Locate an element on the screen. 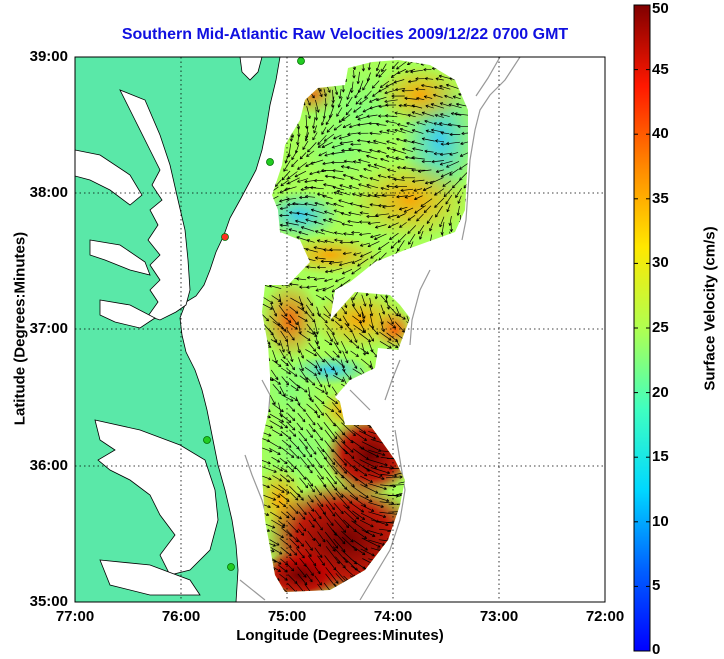 Image resolution: width=724 pixels, height=659 pixels. x-tick-label: 74:00 is located at coordinates (393, 616).